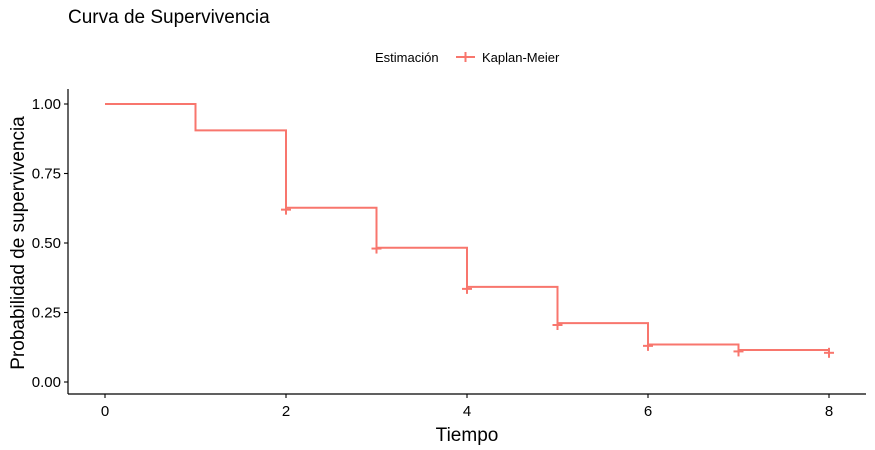 The height and width of the screenshot is (450, 875). What do you see at coordinates (46, 382) in the screenshot?
I see `y-tick-label: 0.00` at bounding box center [46, 382].